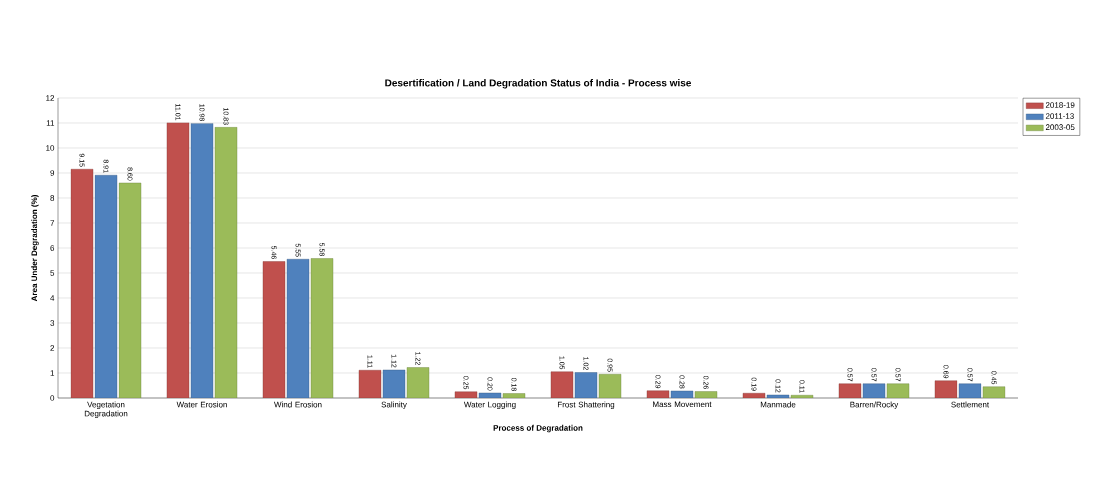 The height and width of the screenshot is (482, 1100). Describe the element at coordinates (201, 404) in the screenshot. I see `x-tick-label: Water Erosion` at that location.